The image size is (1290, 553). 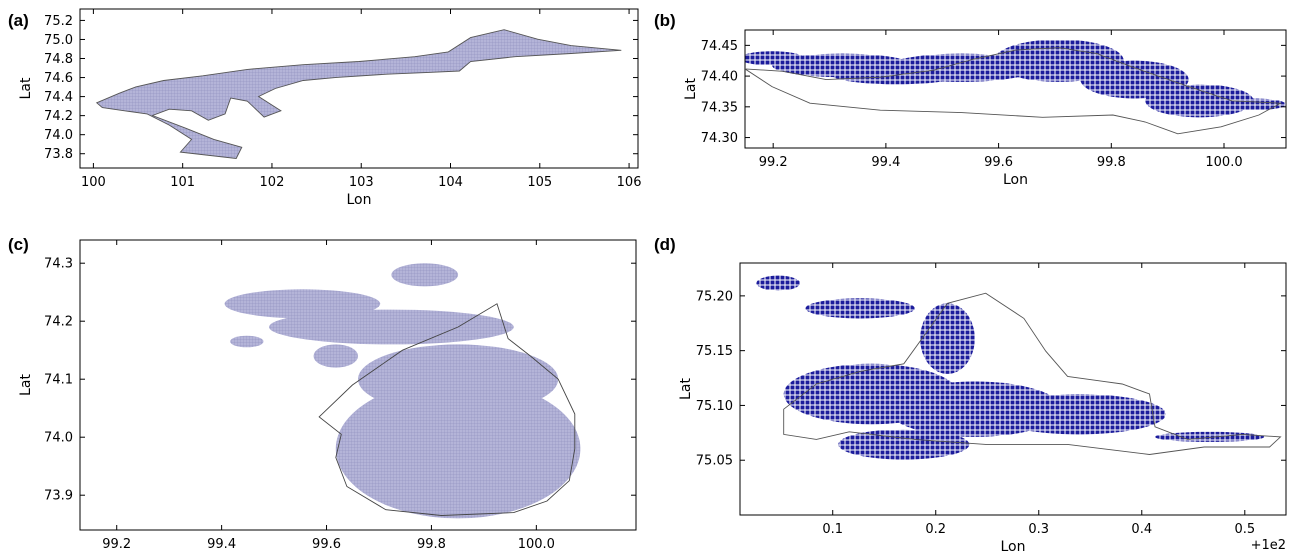 What do you see at coordinates (1141, 529) in the screenshot?
I see `x-tick-label: 0.4` at bounding box center [1141, 529].